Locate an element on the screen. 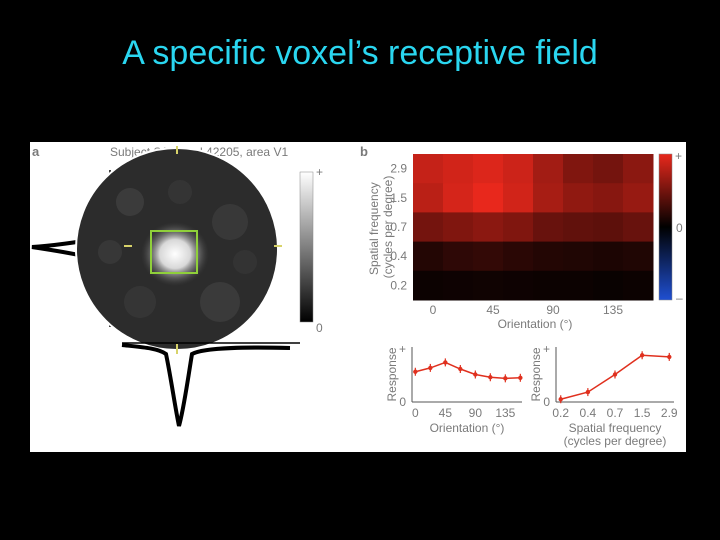 Image resolution: width=720 pixels, height=540 pixels. colorbar-b-top-label: + is located at coordinates (678, 156).